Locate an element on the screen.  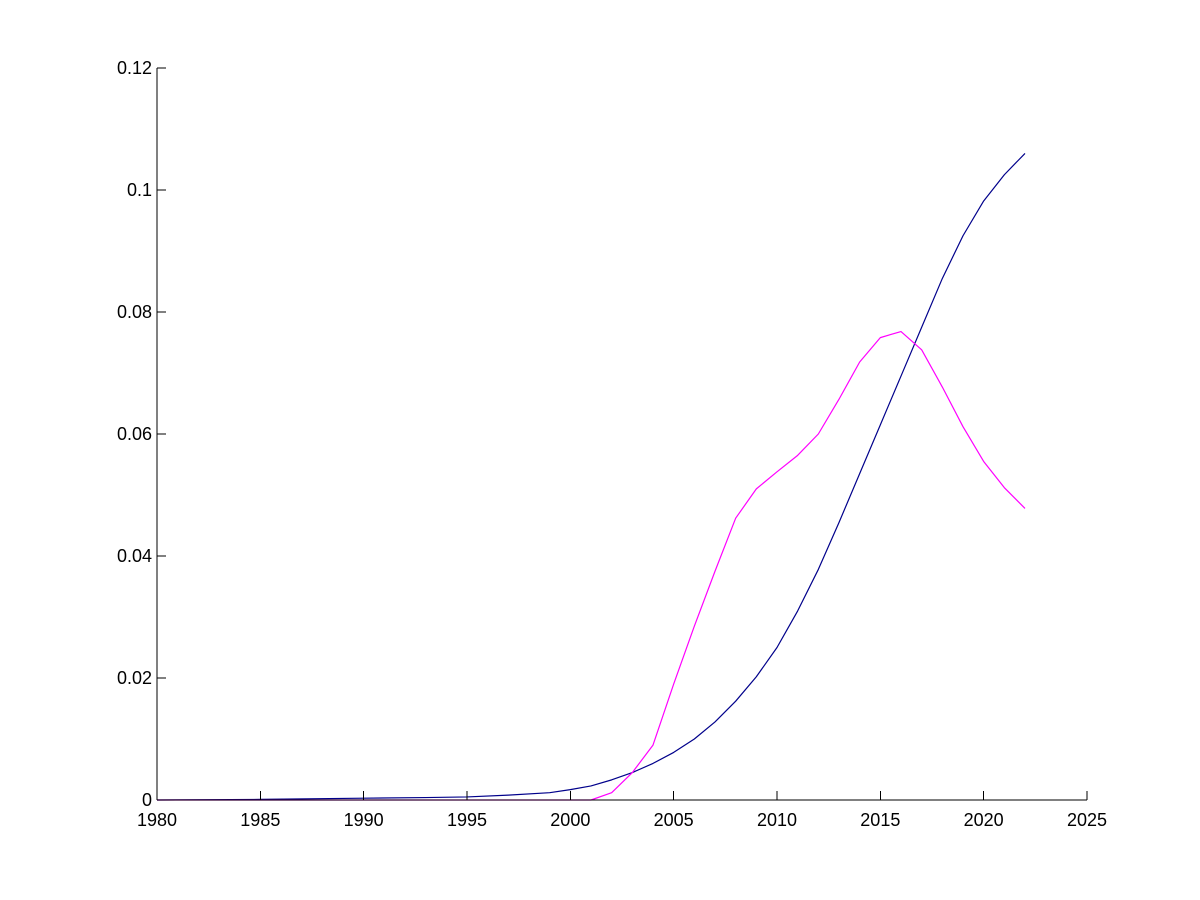
x-tick-label: 2010 is located at coordinates (777, 820).